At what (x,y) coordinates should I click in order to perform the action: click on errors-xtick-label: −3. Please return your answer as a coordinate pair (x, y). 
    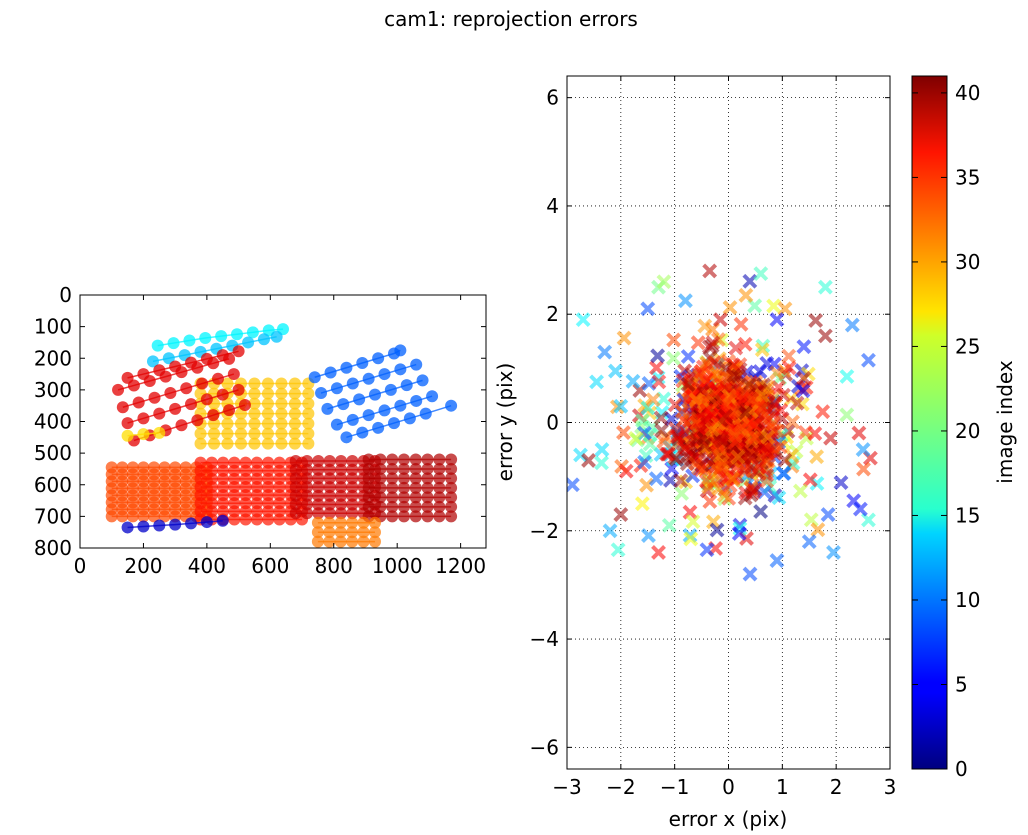
    Looking at the image, I should click on (566, 787).